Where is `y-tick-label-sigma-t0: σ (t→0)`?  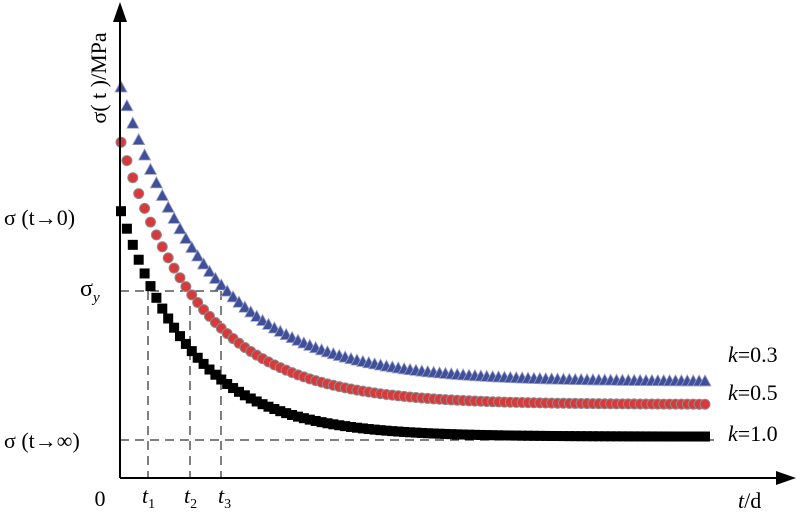
y-tick-label-sigma-t0: σ (t→0) is located at coordinates (39, 217).